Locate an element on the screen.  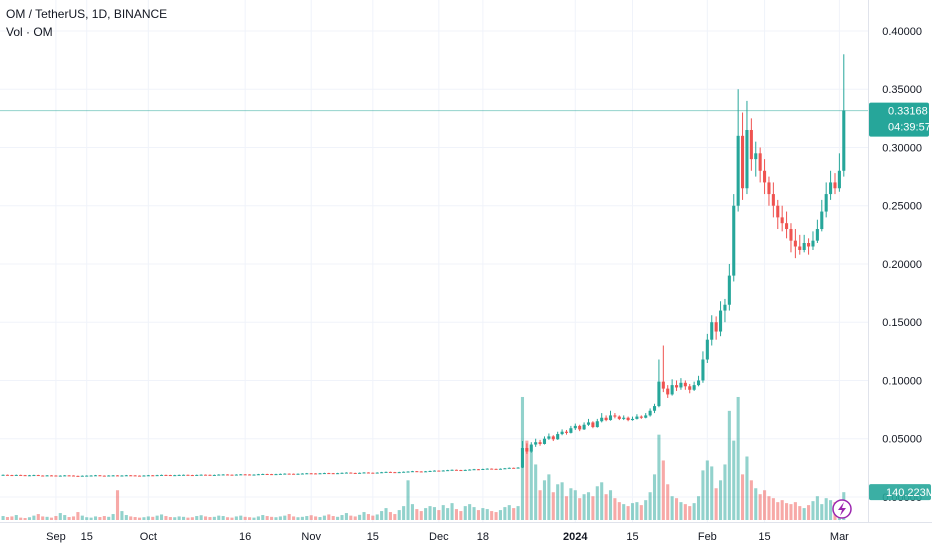
volume-label: 140.223M is located at coordinates (909, 493).